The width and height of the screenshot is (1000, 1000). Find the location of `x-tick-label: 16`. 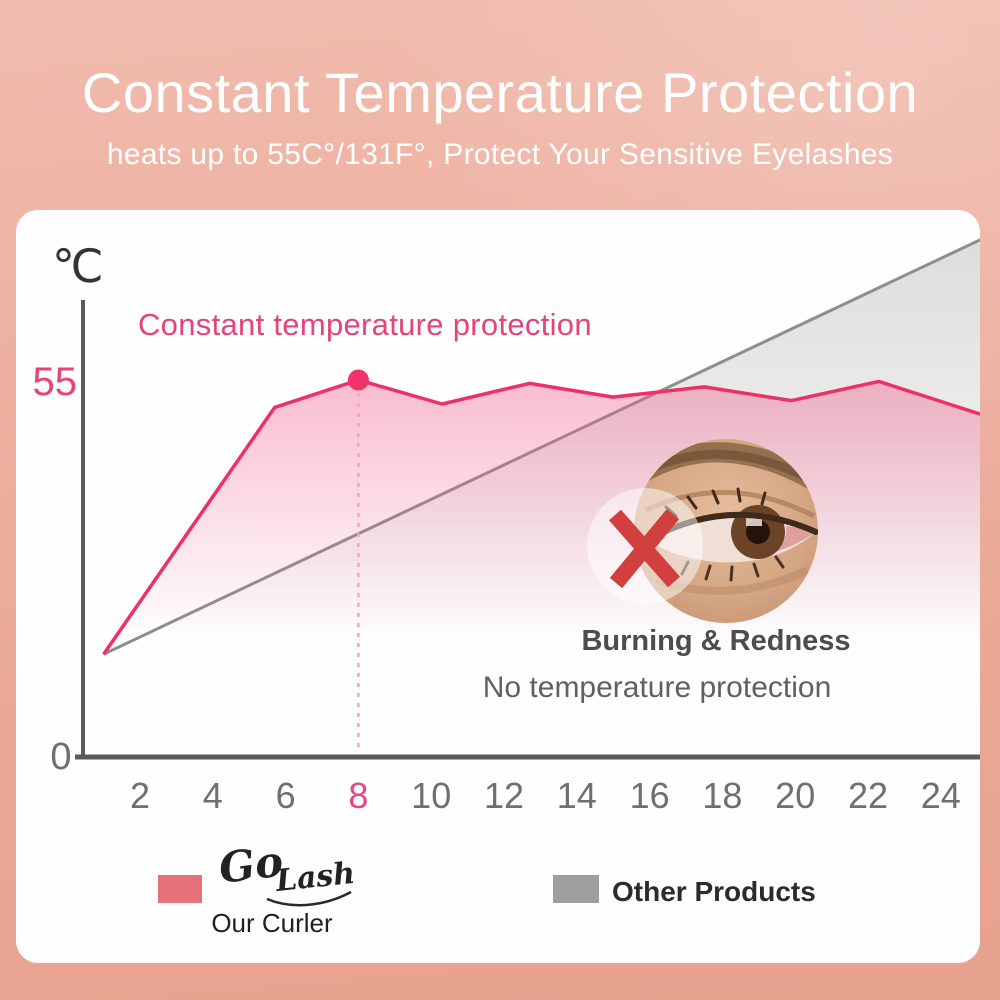

x-tick-label: 16 is located at coordinates (650, 795).